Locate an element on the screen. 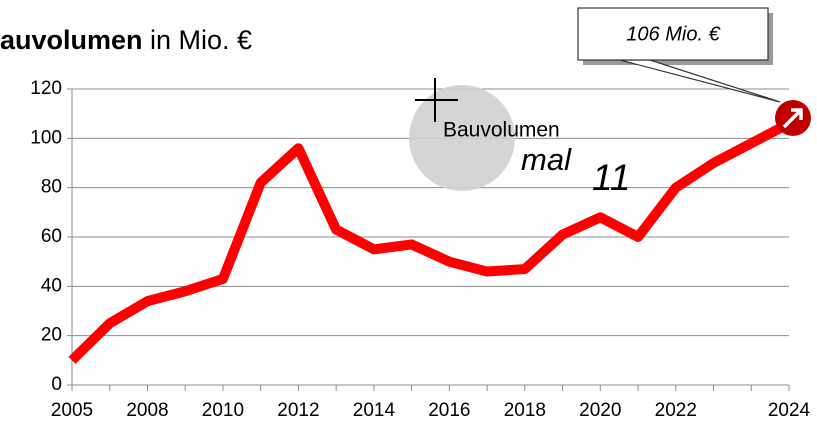 The height and width of the screenshot is (427, 817). callout-text: 106 Mio. € is located at coordinates (673, 34).